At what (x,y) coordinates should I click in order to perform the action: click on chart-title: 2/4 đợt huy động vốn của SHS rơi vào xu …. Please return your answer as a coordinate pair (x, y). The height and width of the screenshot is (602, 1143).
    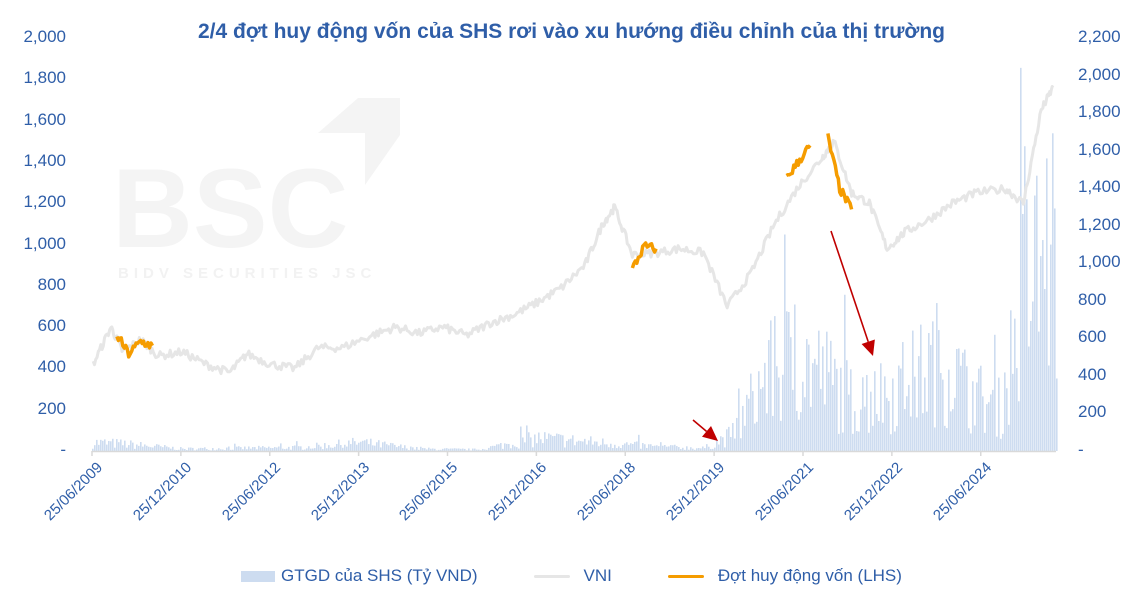
    Looking at the image, I should click on (571, 31).